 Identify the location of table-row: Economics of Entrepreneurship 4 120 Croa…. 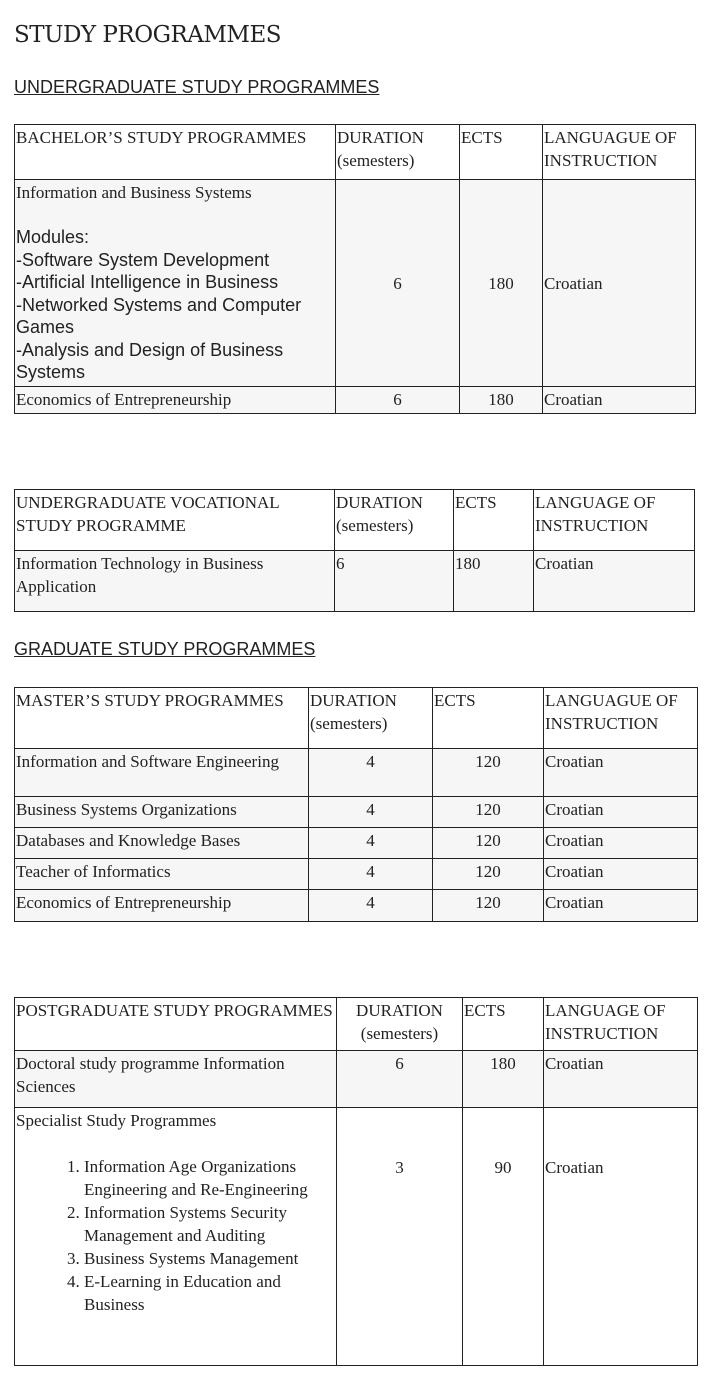
(356, 905).